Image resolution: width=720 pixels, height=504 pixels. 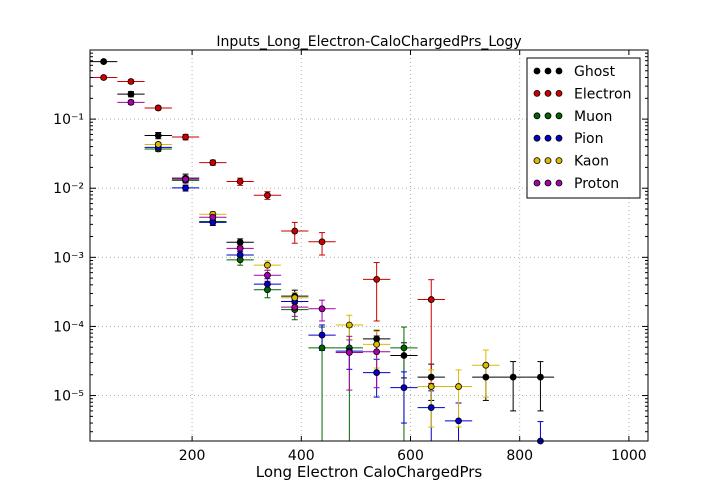 I want to click on x-tick-label: 200, so click(x=192, y=456).